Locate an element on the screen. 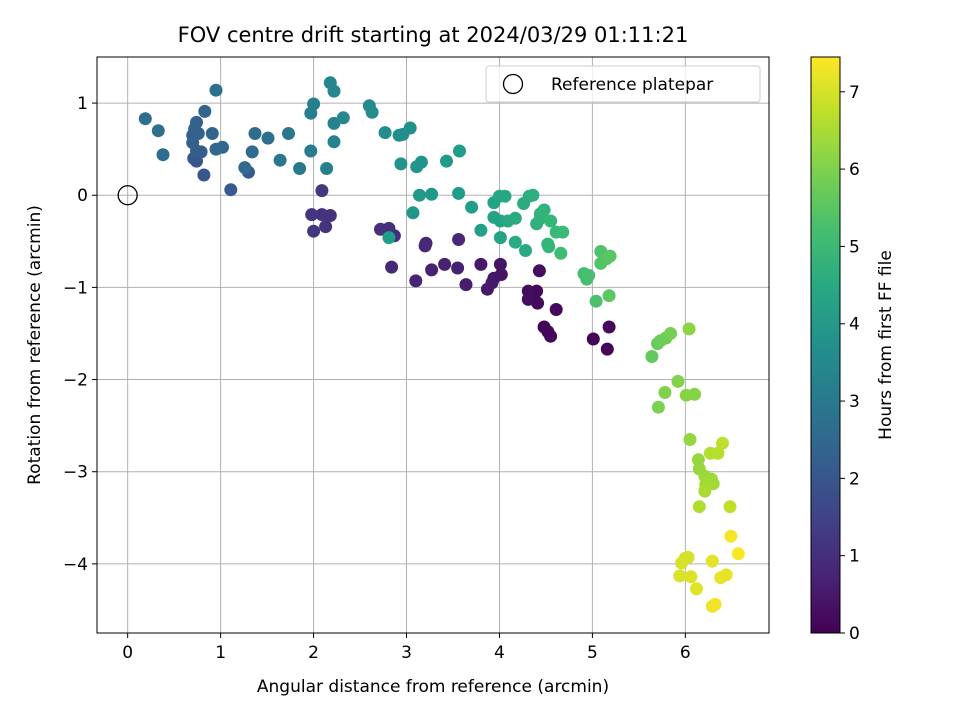 This screenshot has width=960, height=720. legend-marker-icon is located at coordinates (513, 84).